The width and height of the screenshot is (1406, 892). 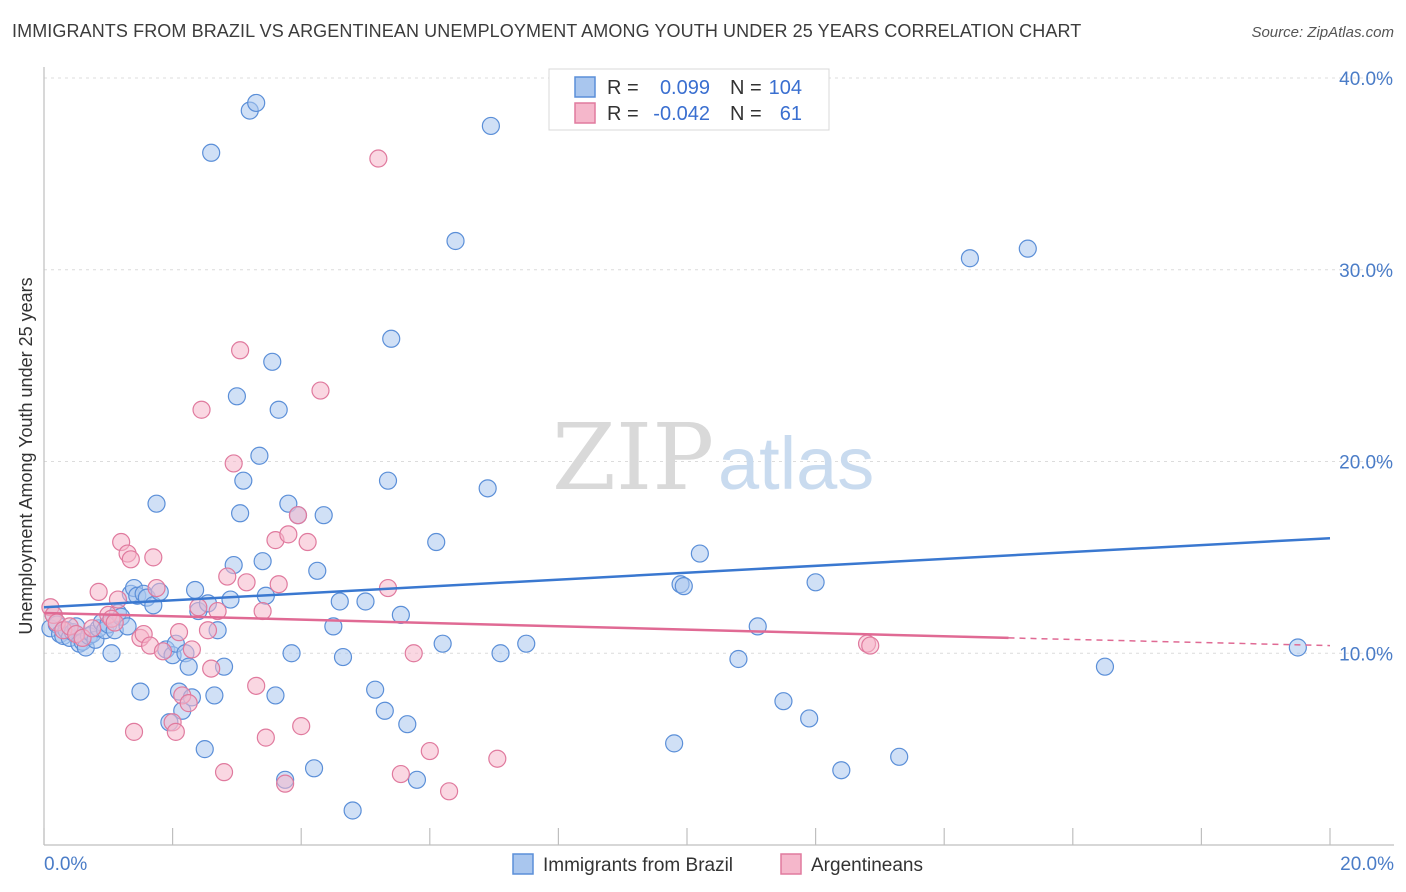 I want to click on x-tick-marks, so click(x=687, y=836).